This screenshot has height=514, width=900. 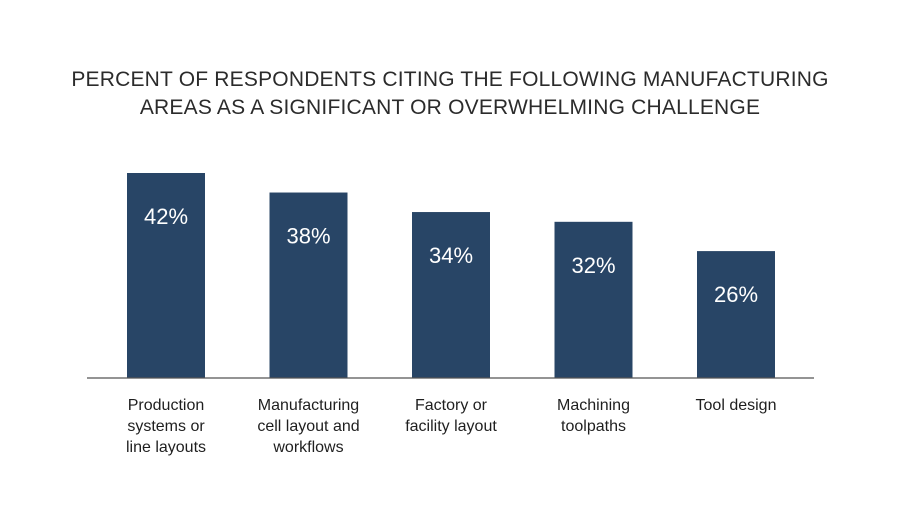 What do you see at coordinates (166, 405) in the screenshot?
I see `category-label-1-line-1: Production` at bounding box center [166, 405].